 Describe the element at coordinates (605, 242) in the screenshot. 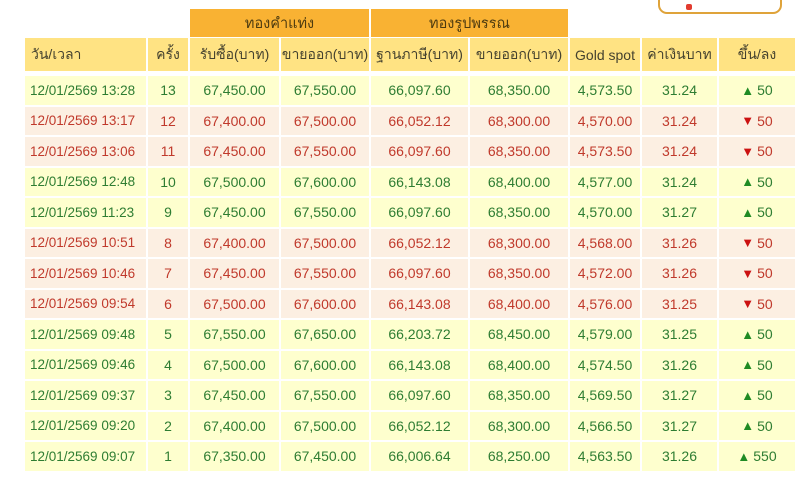

I see `table-cell-gold-spot: 4,568.00` at that location.